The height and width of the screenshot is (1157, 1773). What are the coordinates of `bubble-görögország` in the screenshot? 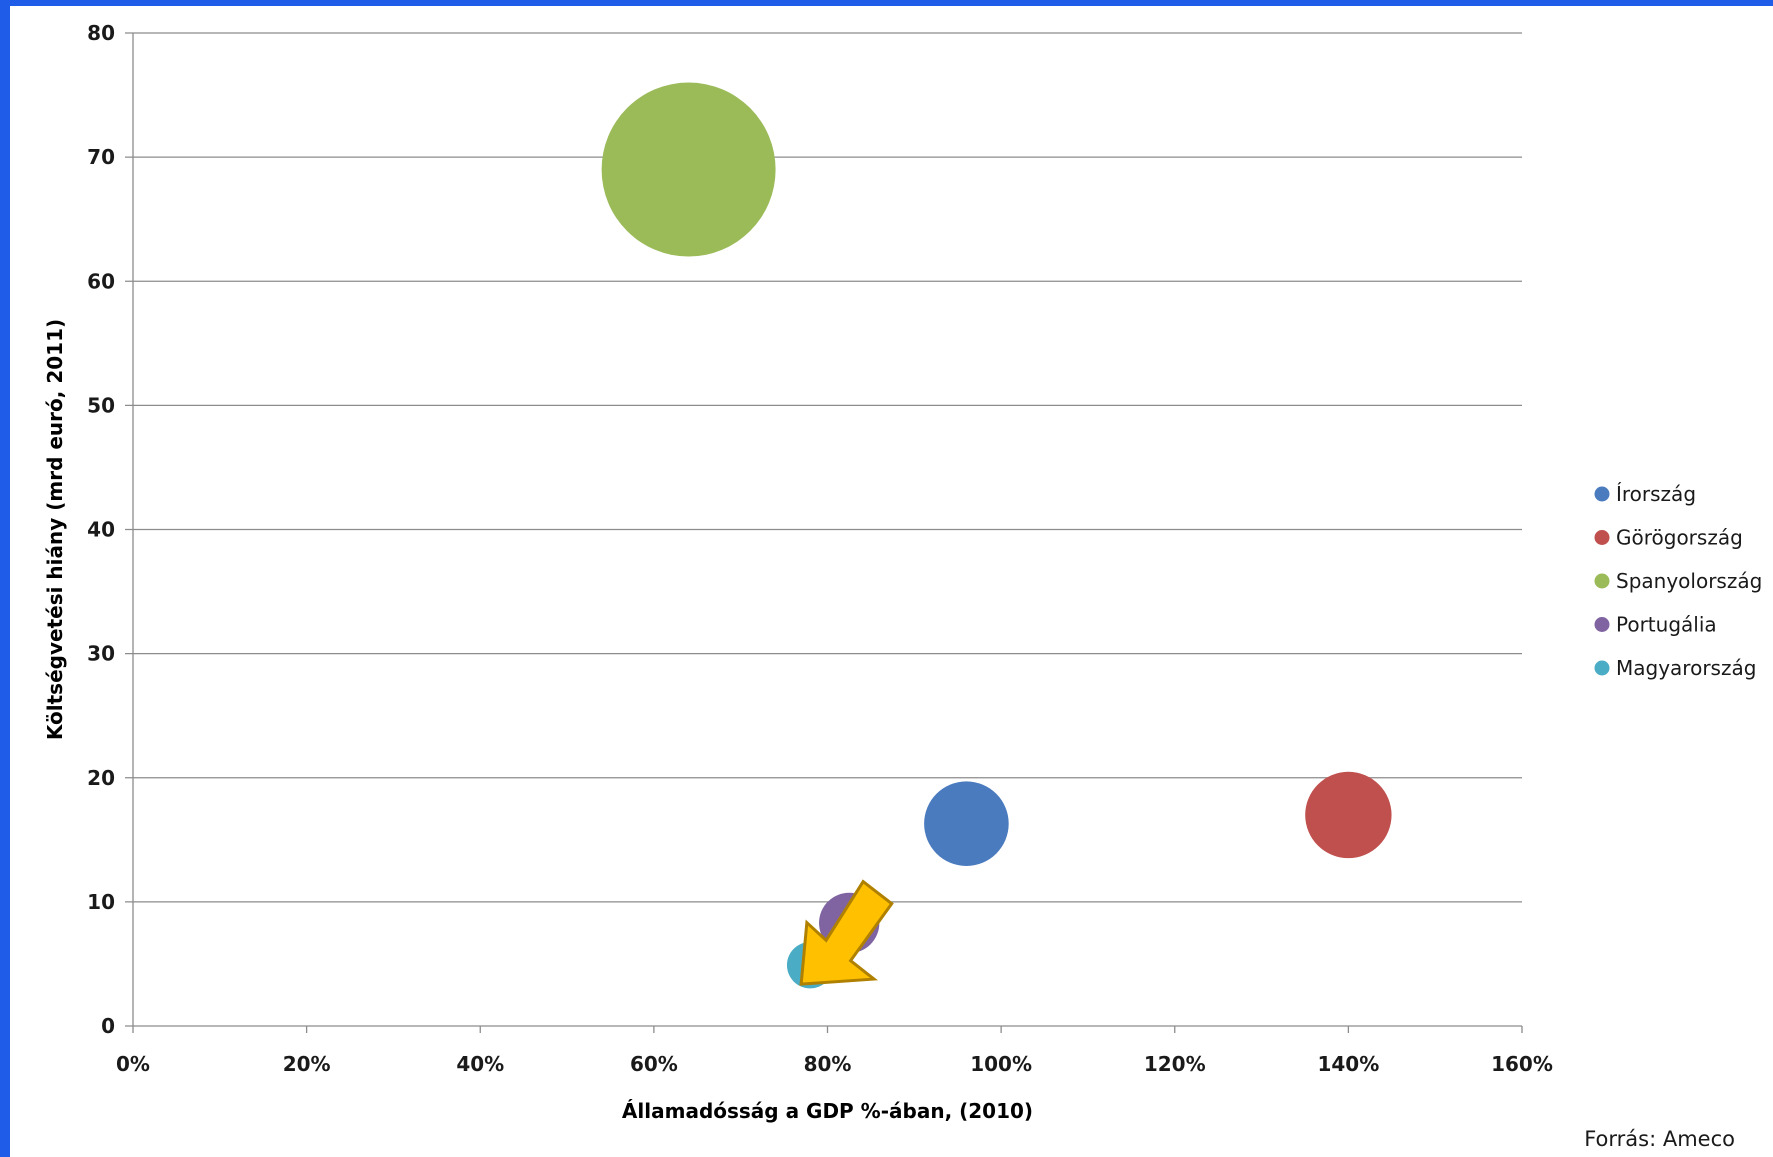 It's located at (1348, 815).